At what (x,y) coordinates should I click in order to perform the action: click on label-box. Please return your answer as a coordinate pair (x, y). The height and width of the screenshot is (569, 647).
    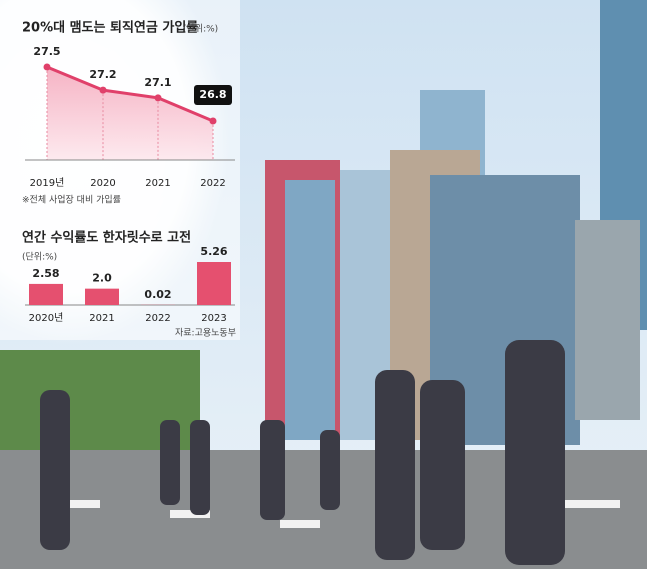
    Looking at the image, I should click on (213, 95).